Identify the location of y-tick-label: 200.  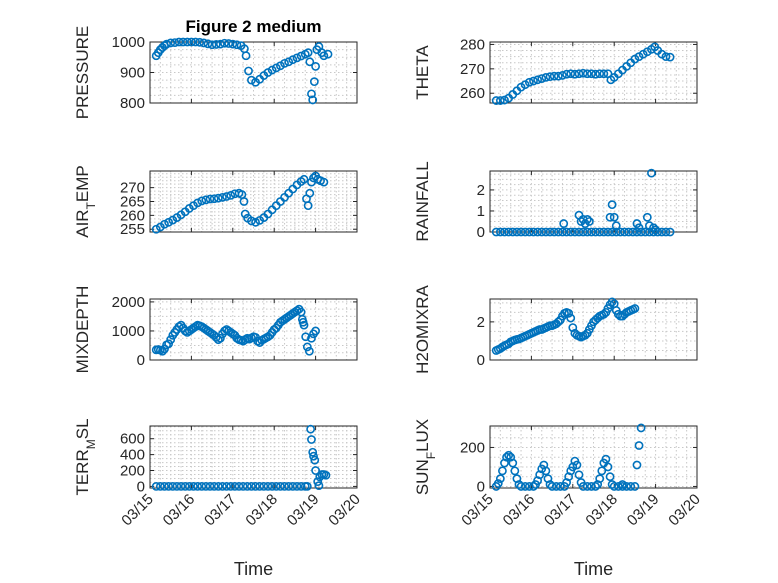
(472, 447).